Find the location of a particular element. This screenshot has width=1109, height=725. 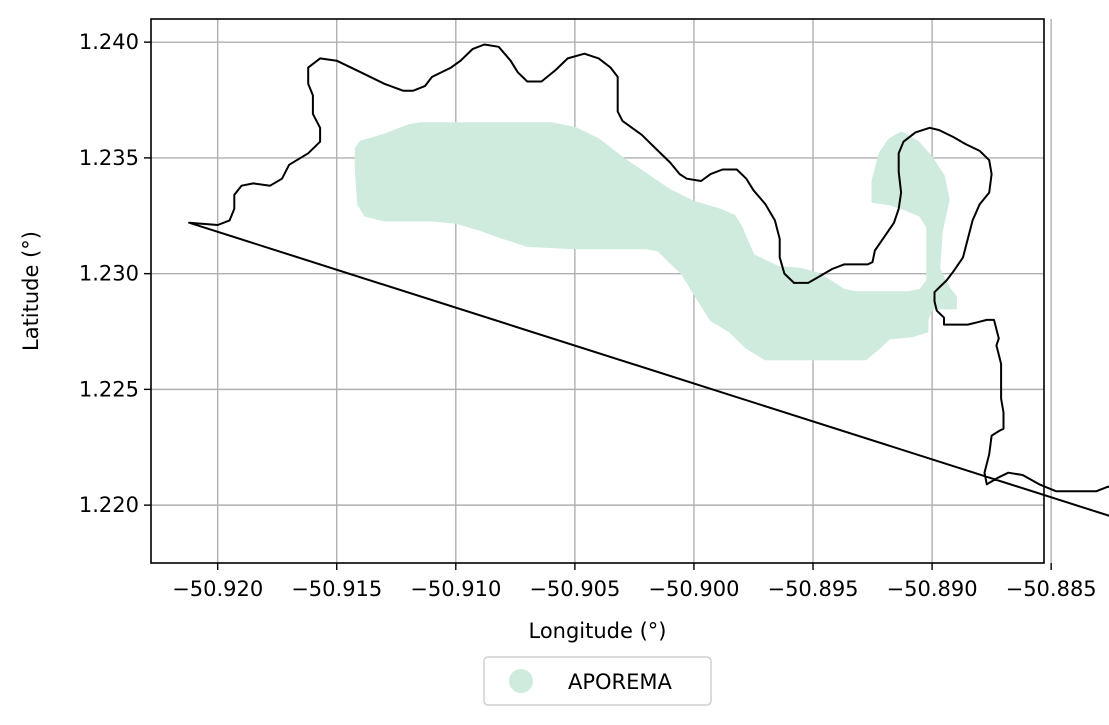

legend: APOREMA is located at coordinates (597, 681).